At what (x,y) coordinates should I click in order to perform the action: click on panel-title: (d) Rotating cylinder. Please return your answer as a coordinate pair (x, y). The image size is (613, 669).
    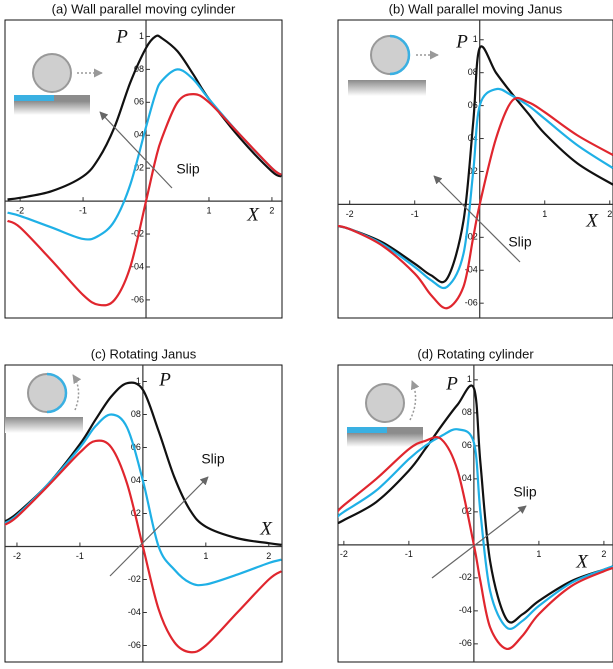
    Looking at the image, I should click on (475, 353).